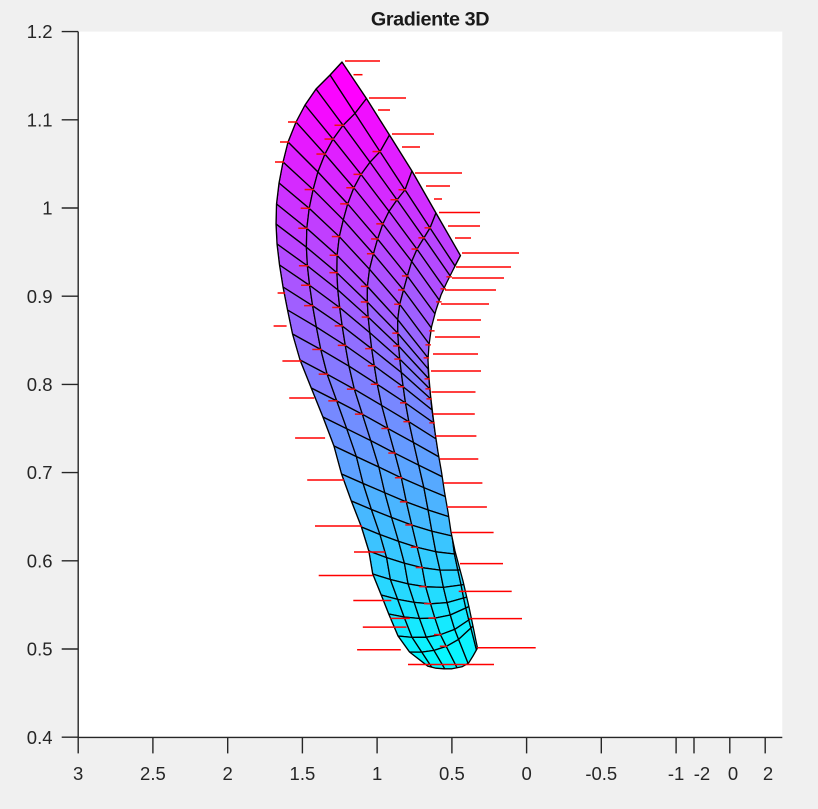 The image size is (818, 809). I want to click on svg-text: 0.6, so click(40, 560).